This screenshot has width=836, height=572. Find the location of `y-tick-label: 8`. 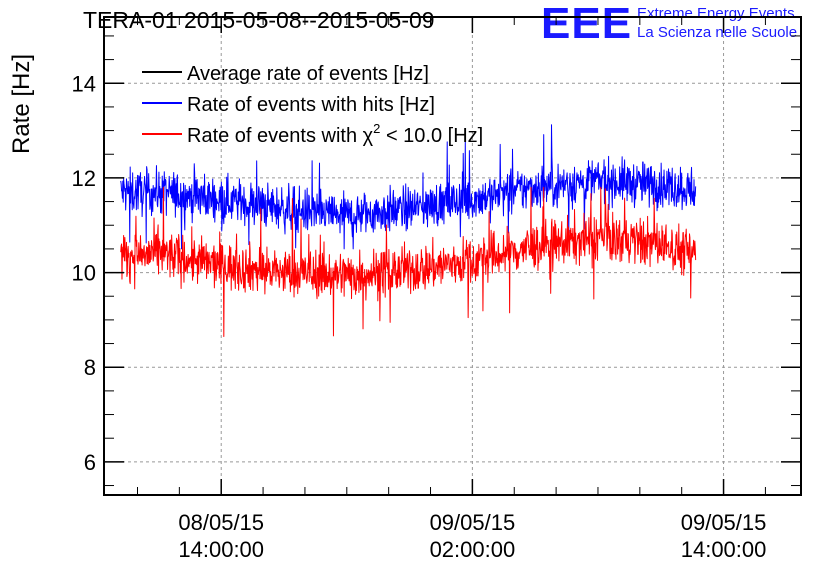

y-tick-label: 8 is located at coordinates (90, 367).